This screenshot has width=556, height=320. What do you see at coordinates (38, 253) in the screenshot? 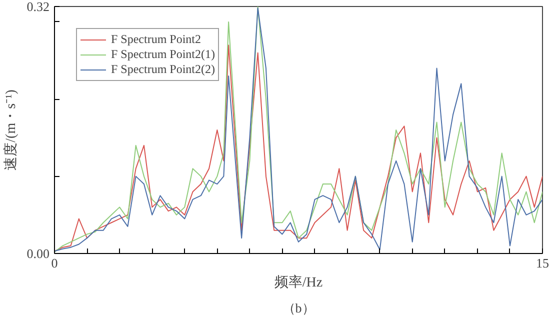
I see `y-tick-label: 0.00` at bounding box center [38, 253].